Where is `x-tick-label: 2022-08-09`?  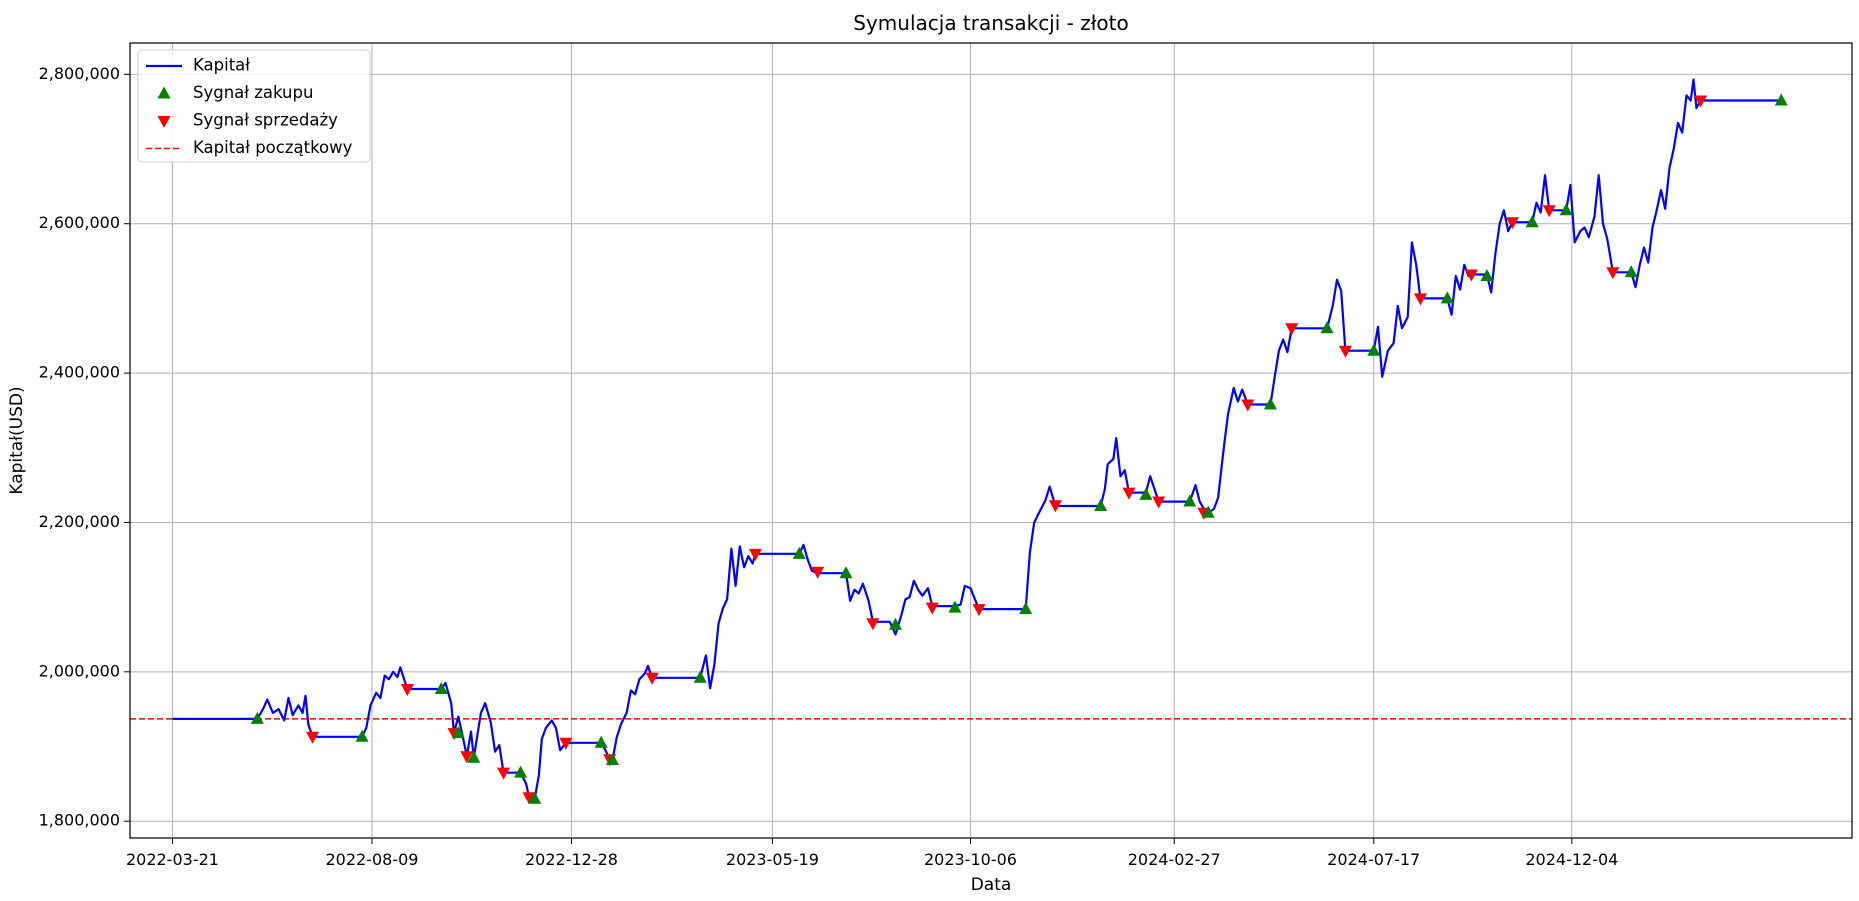 x-tick-label: 2022-08-09 is located at coordinates (371, 859).